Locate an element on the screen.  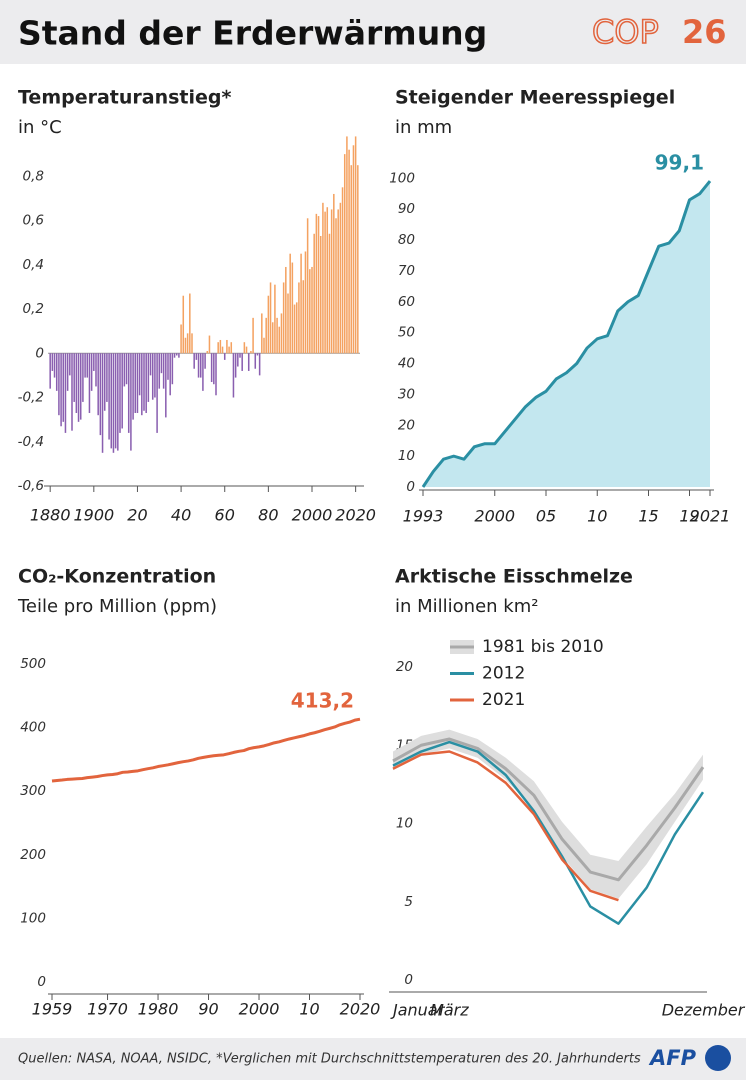
x-tick-label: Dezember is located at coordinates (704, 1010).